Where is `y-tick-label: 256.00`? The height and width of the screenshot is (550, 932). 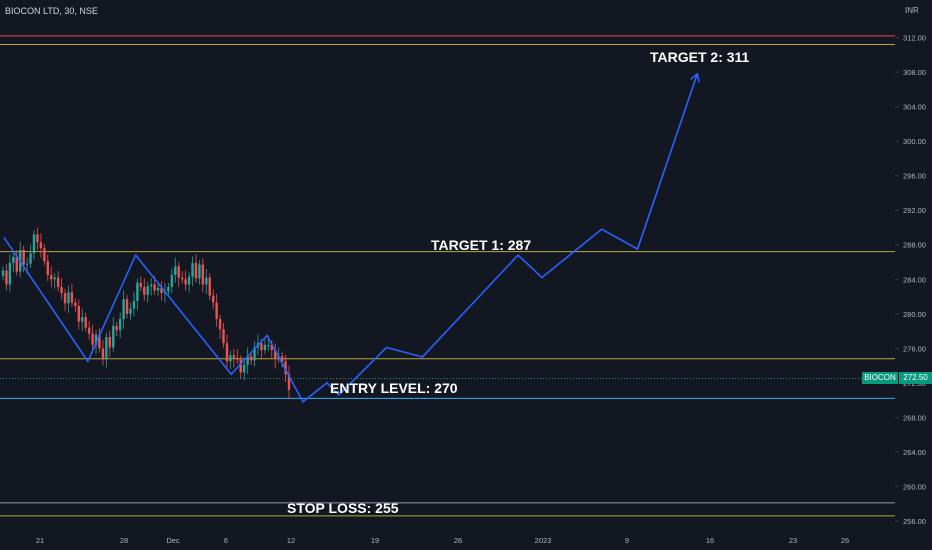
y-tick-label: 256.00 is located at coordinates (914, 521).